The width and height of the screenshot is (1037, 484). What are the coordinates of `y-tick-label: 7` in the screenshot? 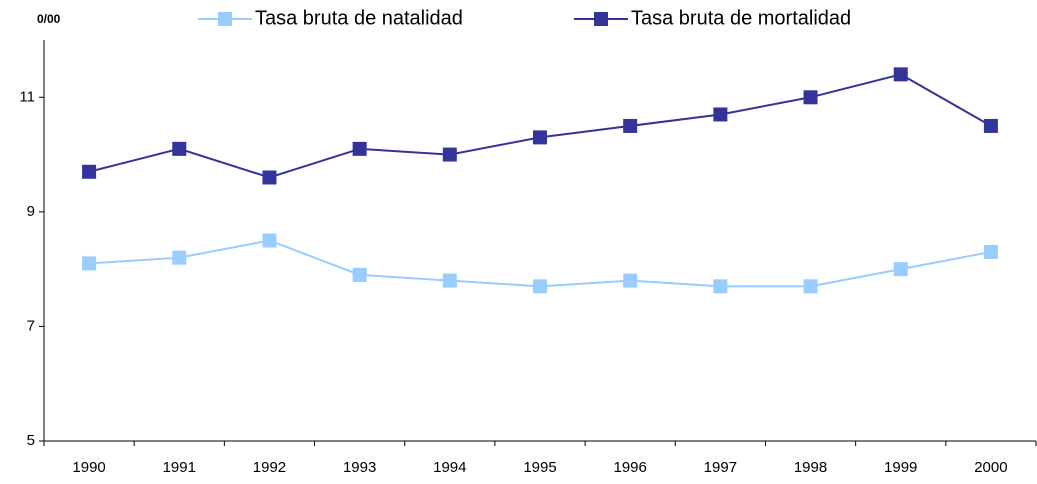 It's located at (31, 325).